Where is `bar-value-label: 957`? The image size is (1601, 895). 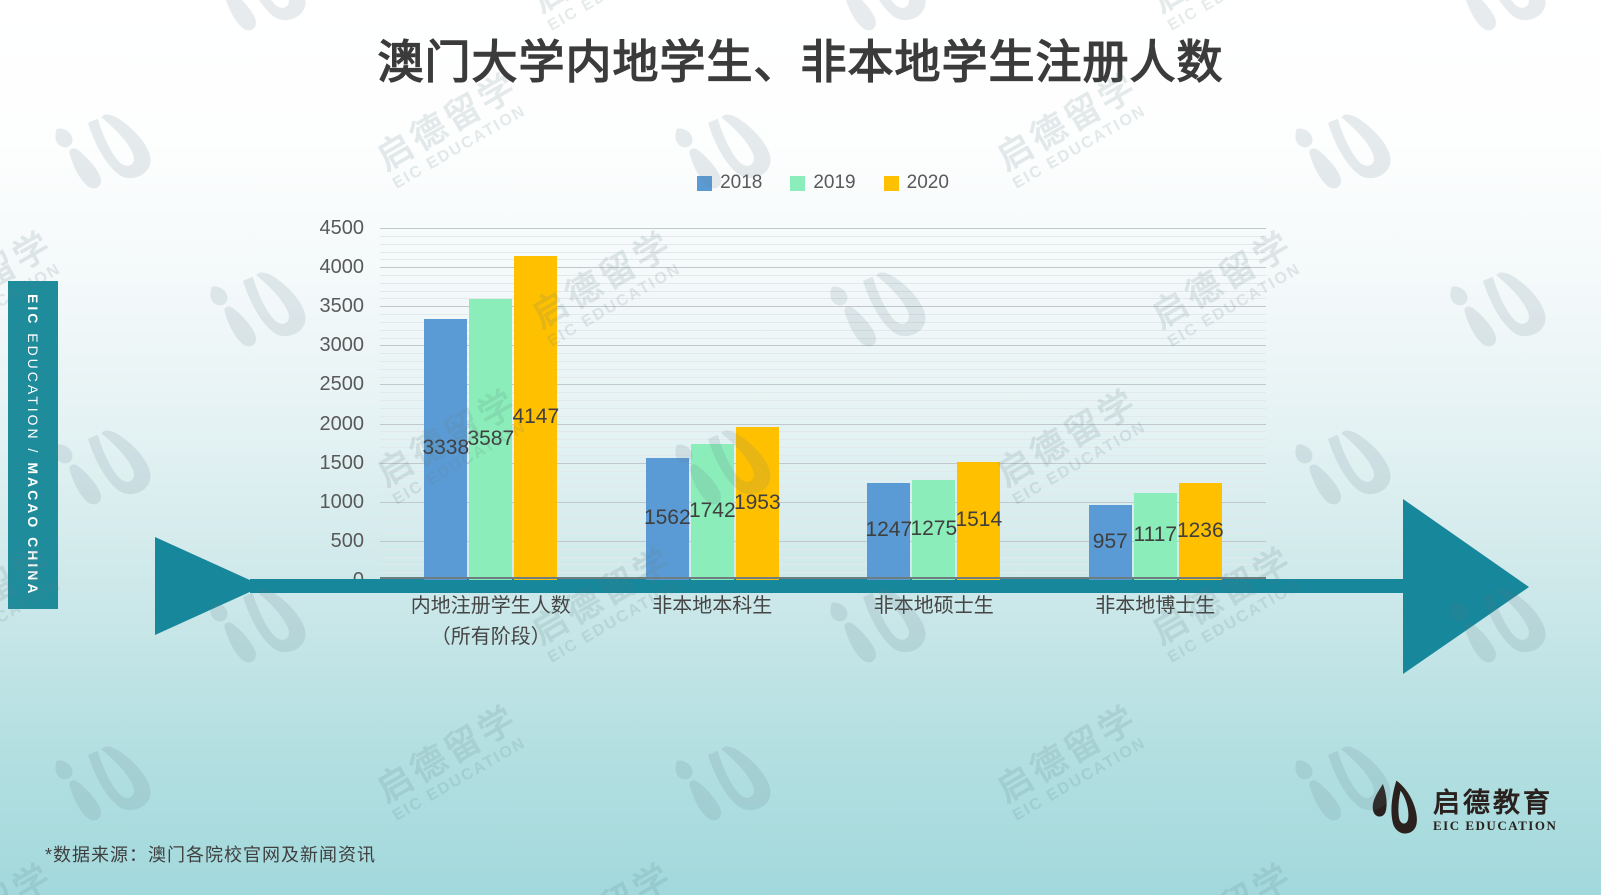 bar-value-label: 957 is located at coordinates (1110, 541).